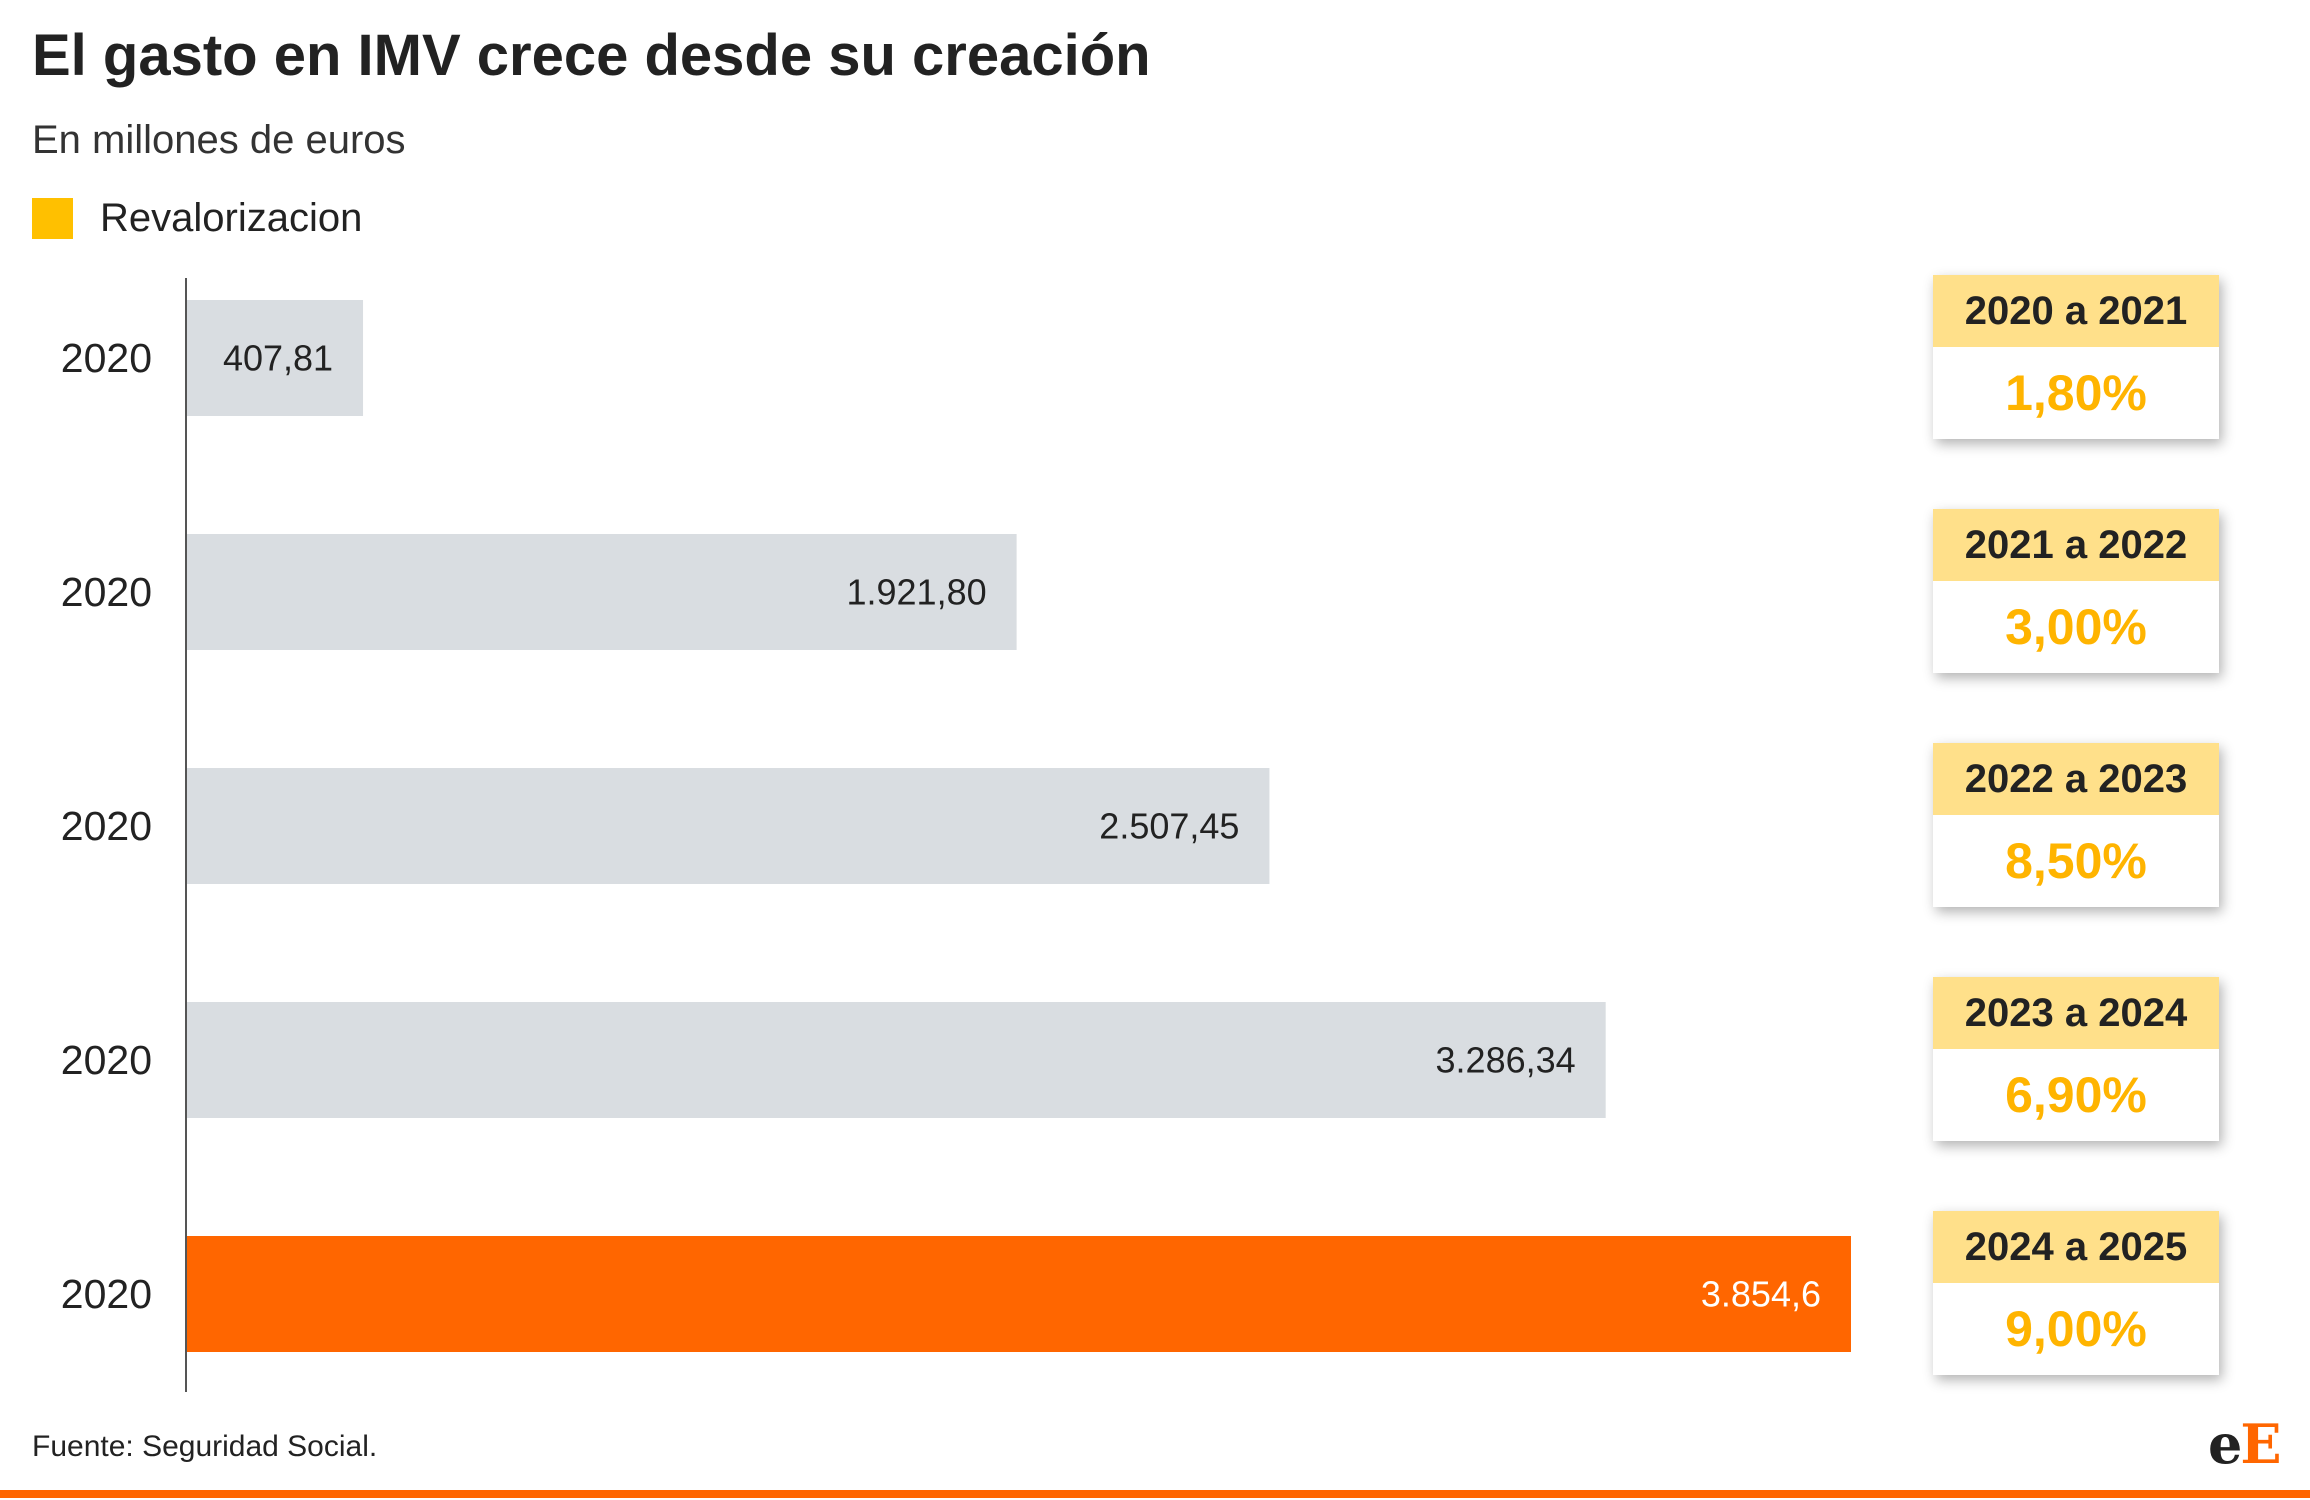 Image resolution: width=2310 pixels, height=1500 pixels. What do you see at coordinates (205, 1446) in the screenshot?
I see `source-note: Fuente: Seguridad Social.` at bounding box center [205, 1446].